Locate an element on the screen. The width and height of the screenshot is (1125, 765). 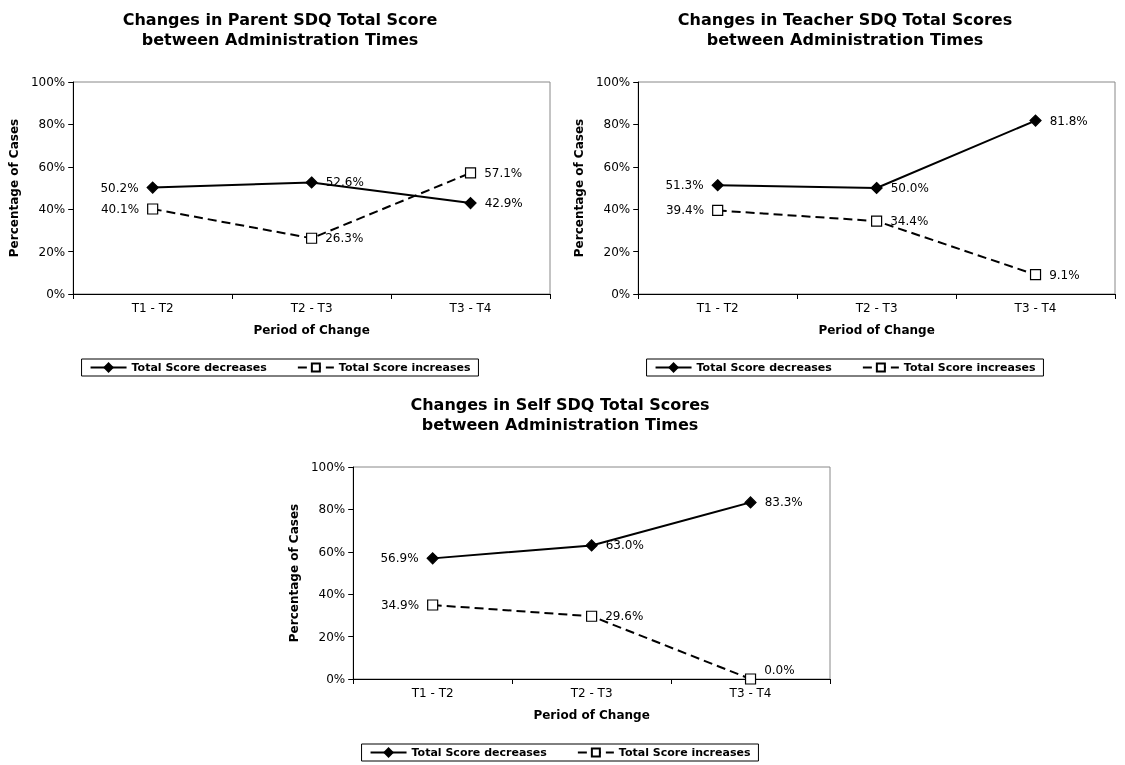
data-label: 42.9% is located at coordinates (503, 203).